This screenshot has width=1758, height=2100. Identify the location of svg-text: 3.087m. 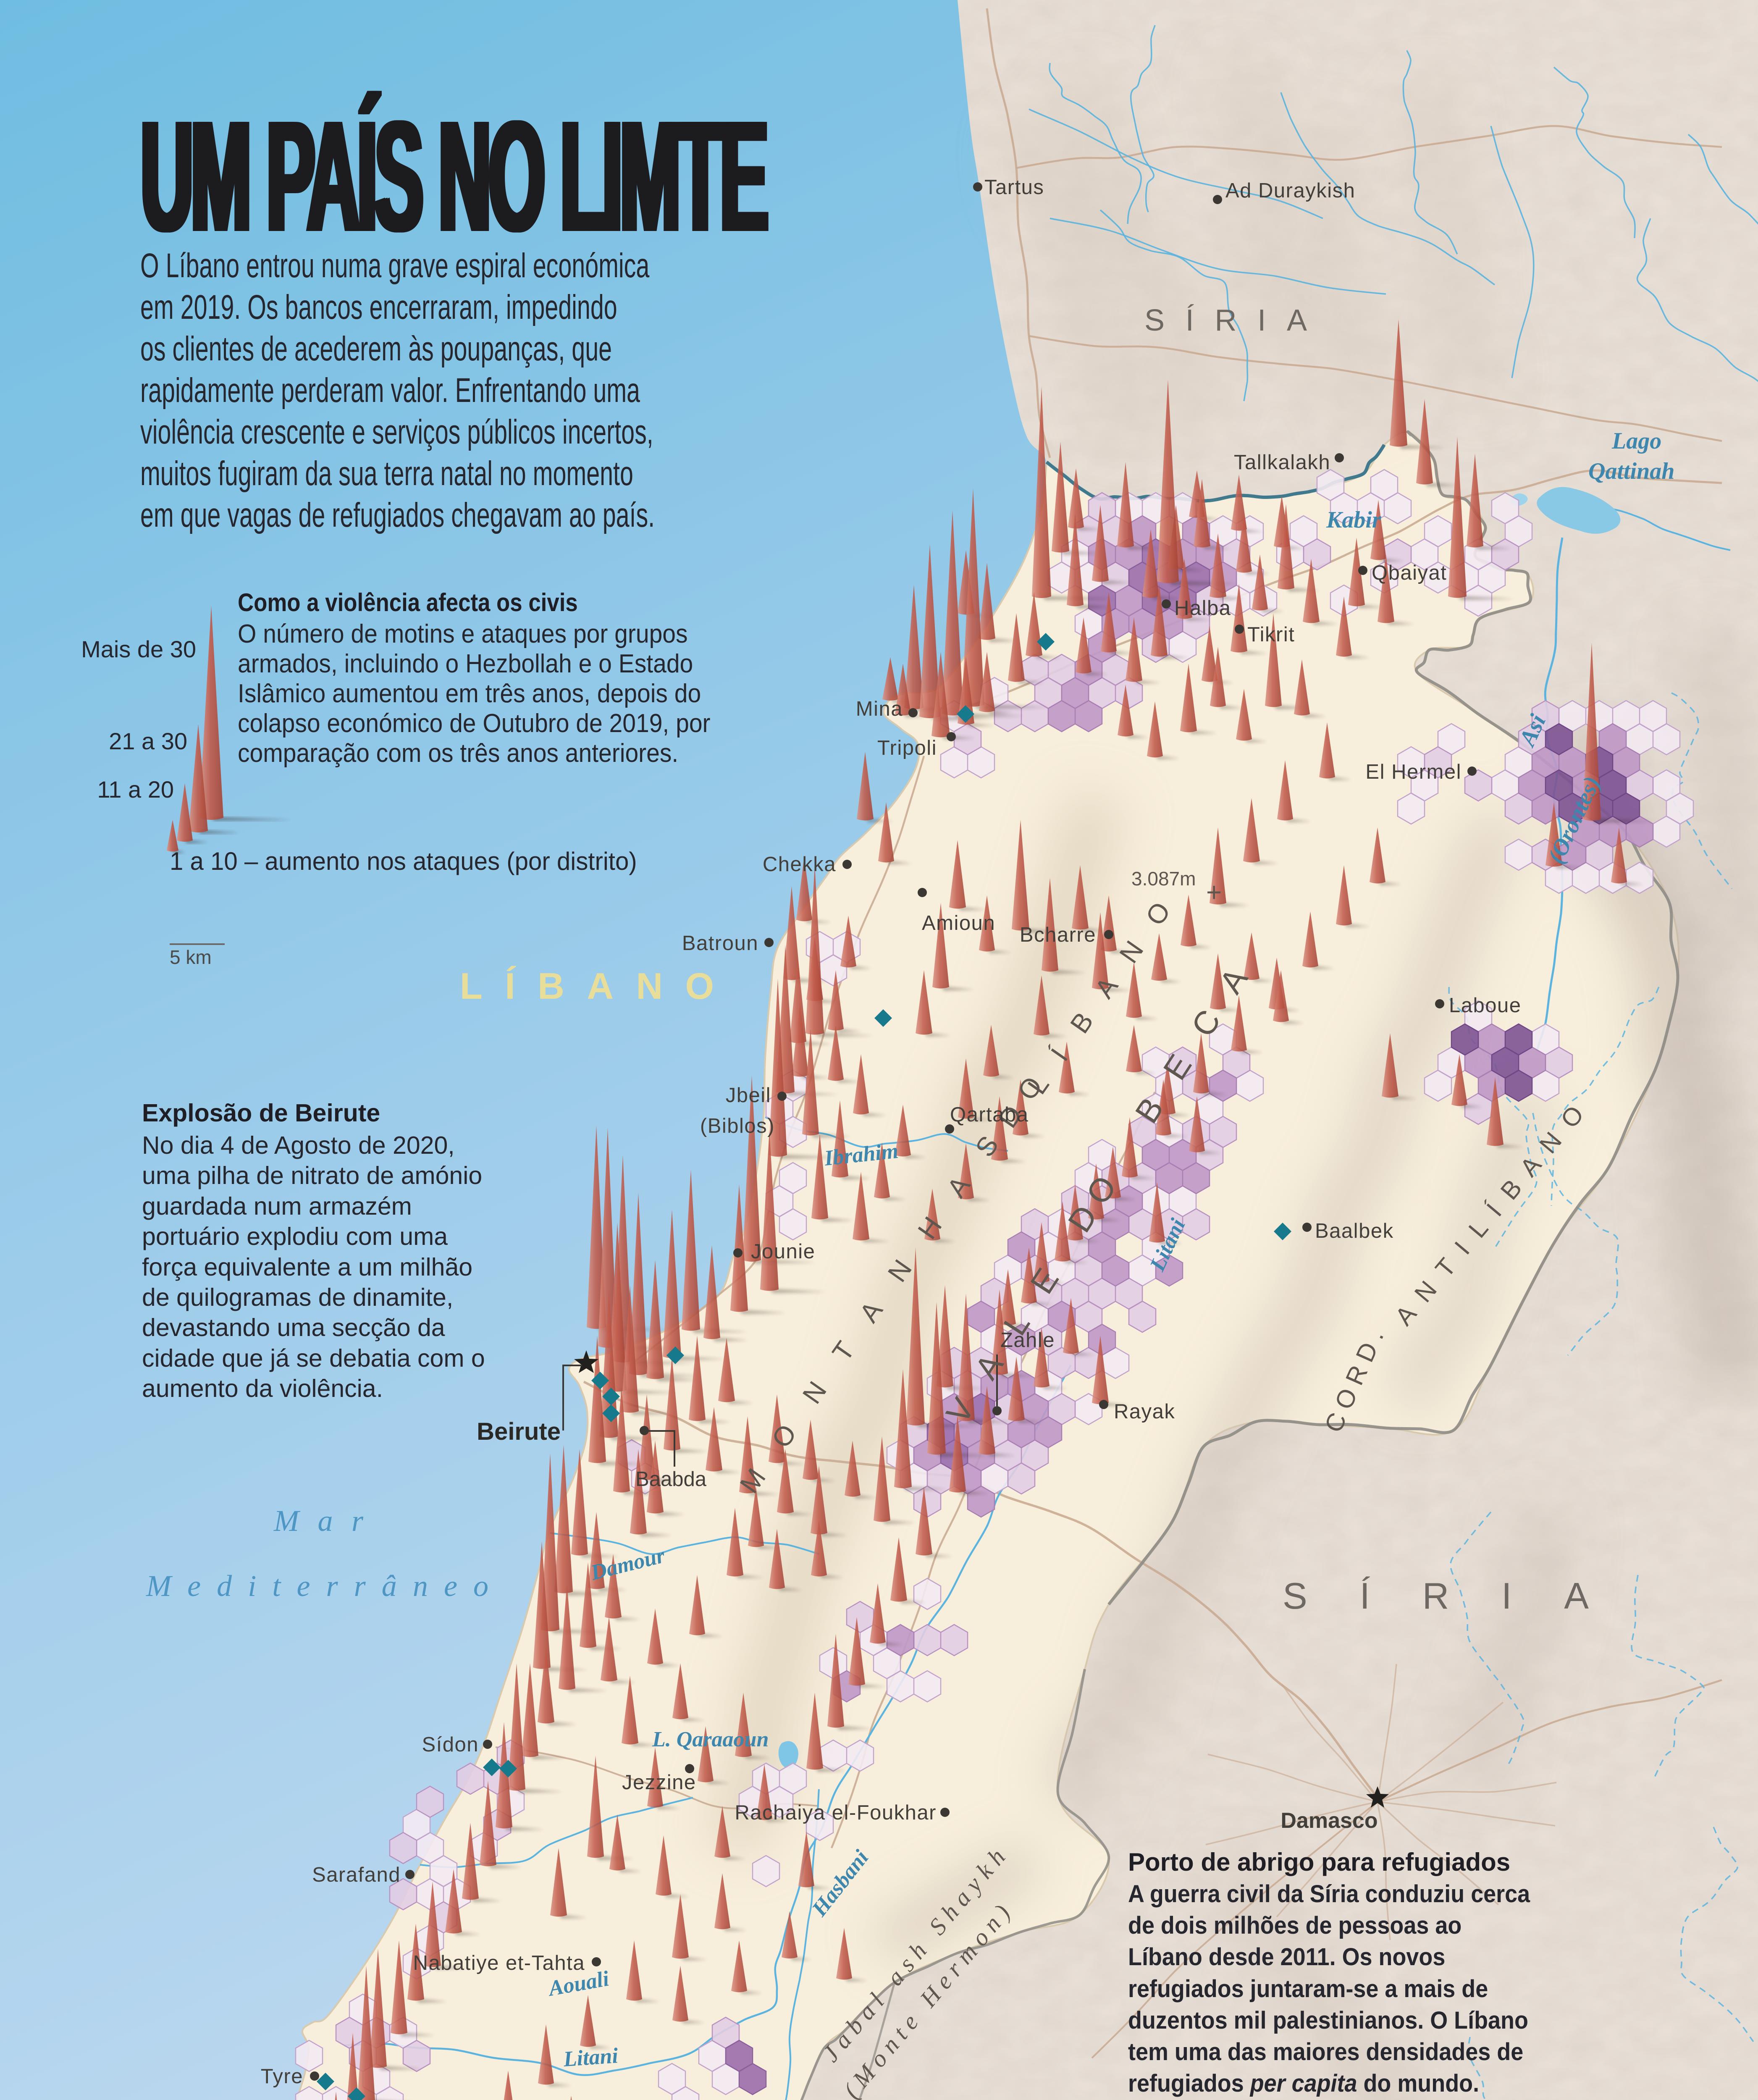
(1163, 879).